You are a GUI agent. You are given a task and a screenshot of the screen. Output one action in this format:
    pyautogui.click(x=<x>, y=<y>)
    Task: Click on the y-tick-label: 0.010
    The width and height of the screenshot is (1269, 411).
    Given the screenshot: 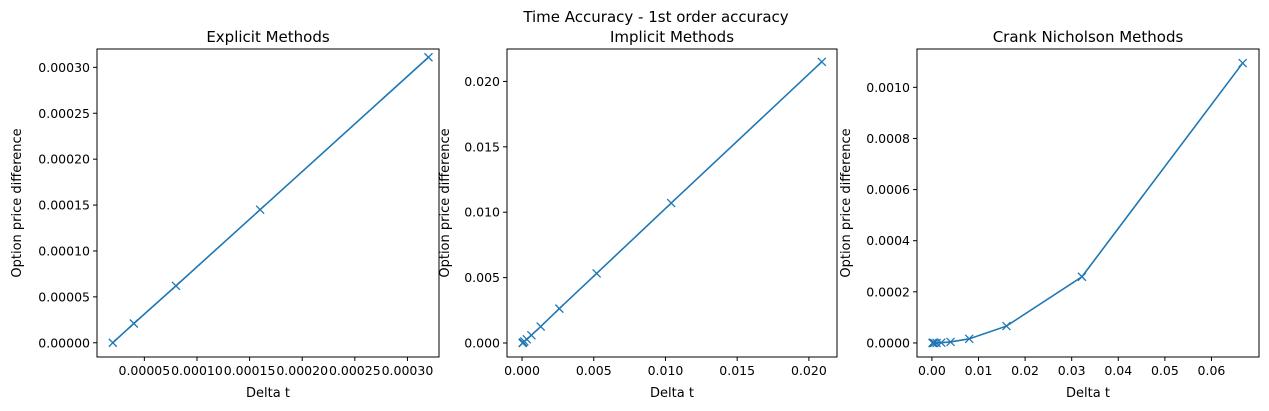 What is the action you would take?
    pyautogui.click(x=482, y=212)
    